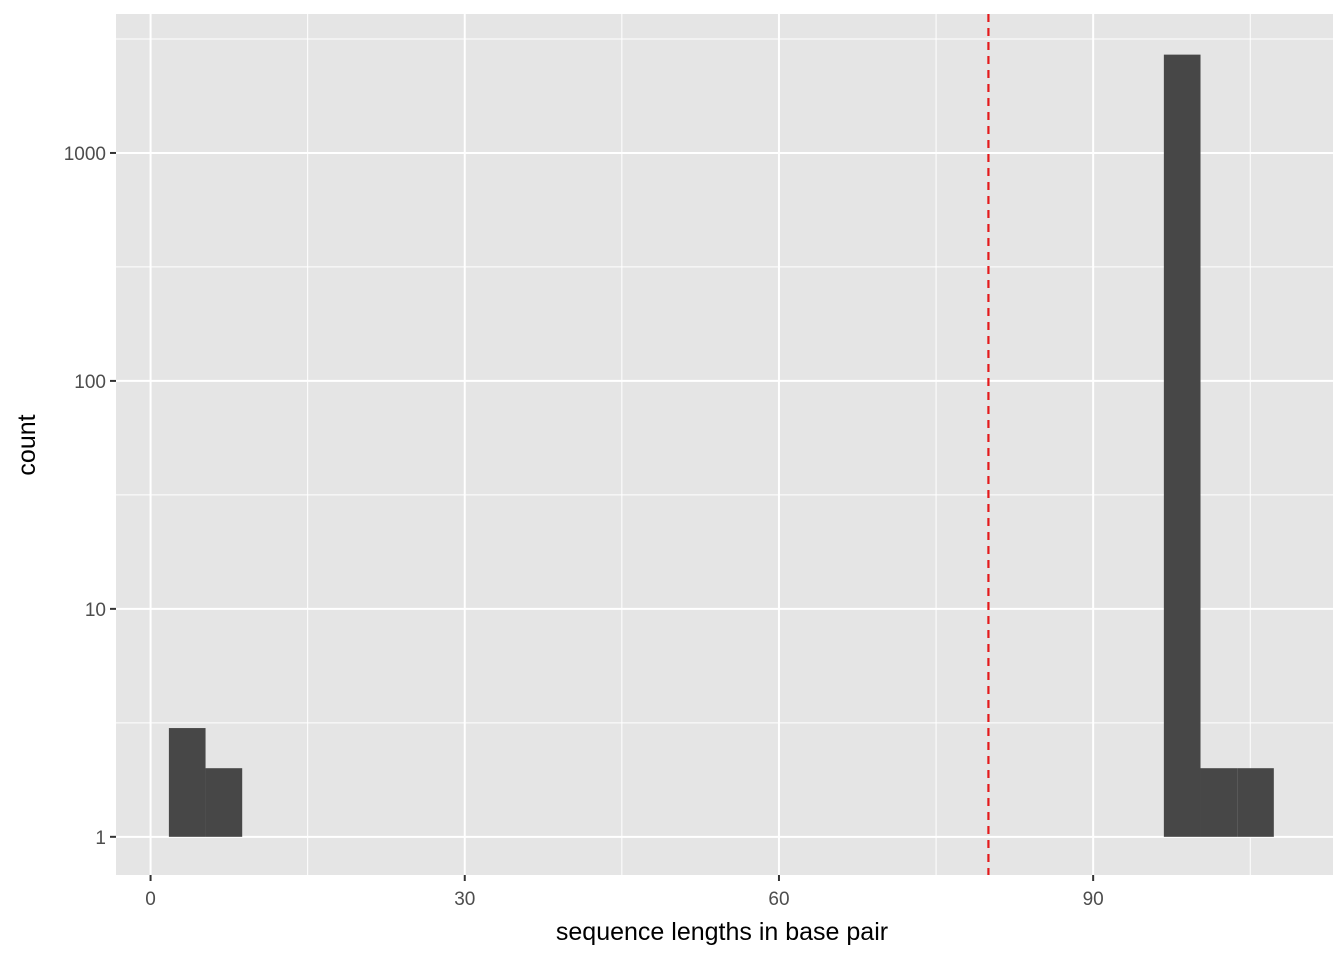 The image size is (1344, 965). I want to click on x-tick-label: 0, so click(150, 899).